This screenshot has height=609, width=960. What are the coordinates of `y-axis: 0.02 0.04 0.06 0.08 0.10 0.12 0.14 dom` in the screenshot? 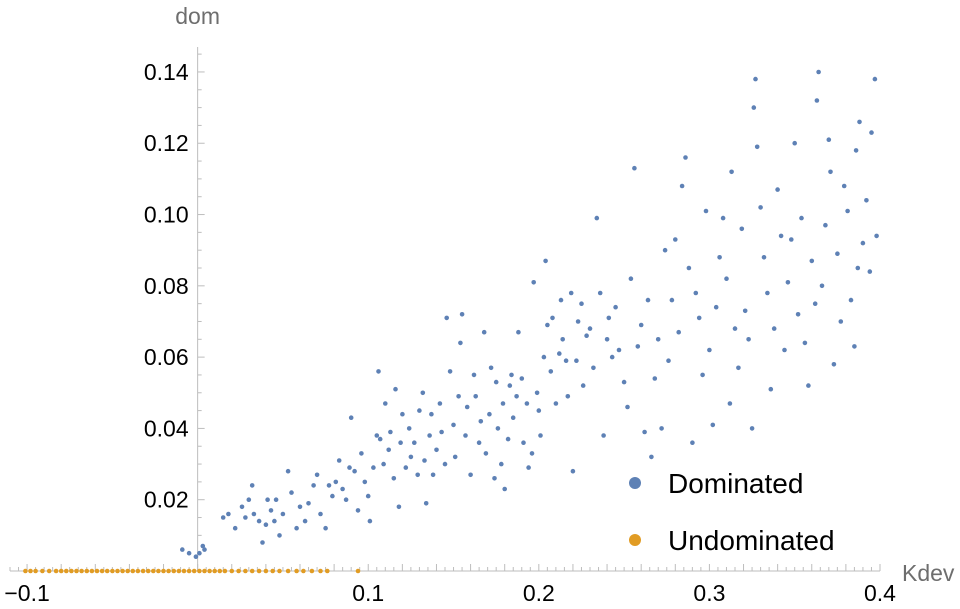 It's located at (182, 287).